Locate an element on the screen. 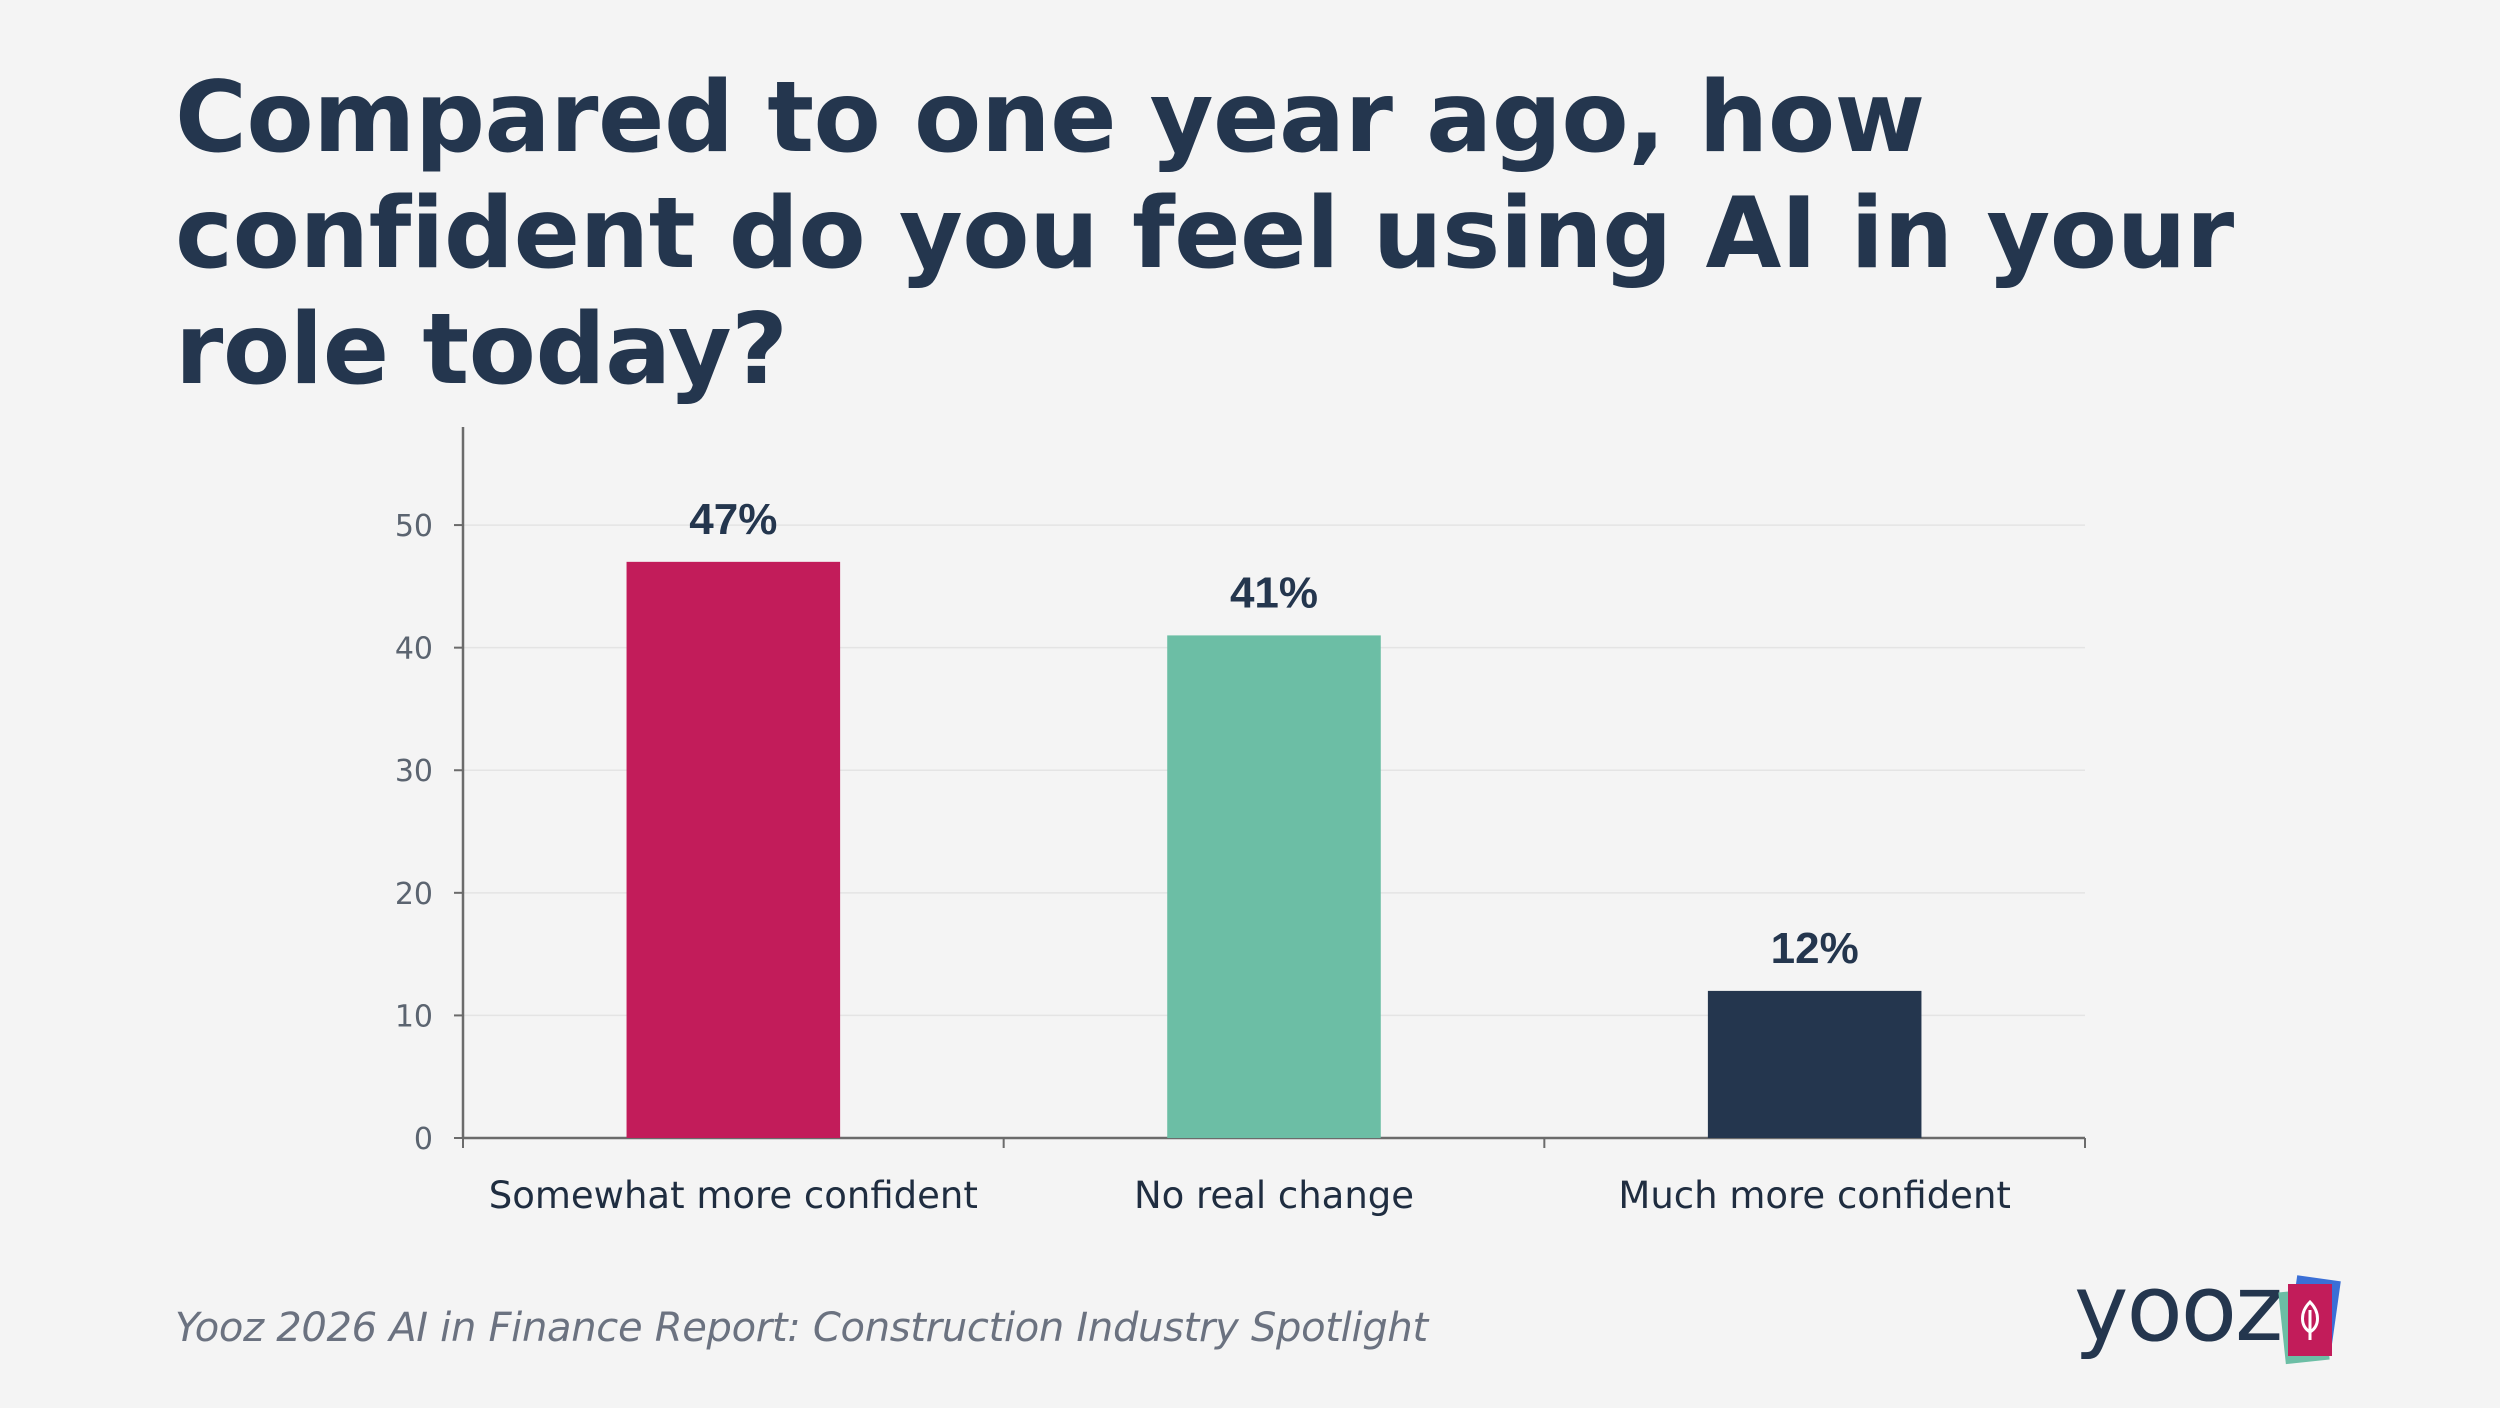 This screenshot has width=2500, height=1408. y-tick-label: 50 is located at coordinates (414, 526).